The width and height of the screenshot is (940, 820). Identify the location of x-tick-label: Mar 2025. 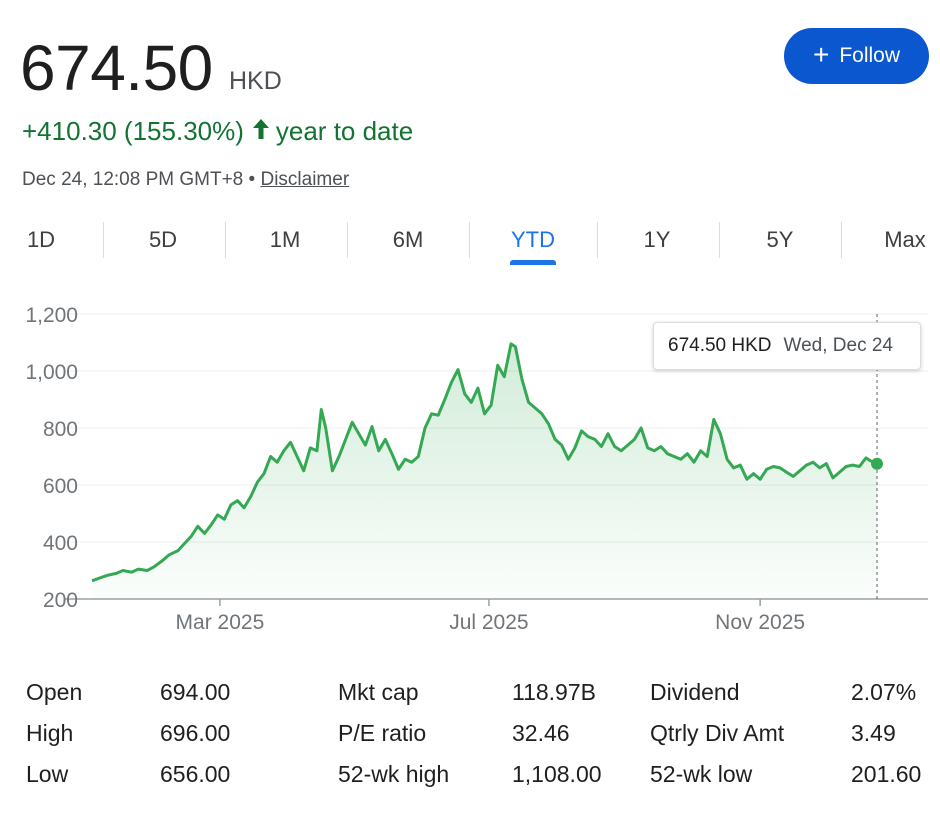
(220, 622).